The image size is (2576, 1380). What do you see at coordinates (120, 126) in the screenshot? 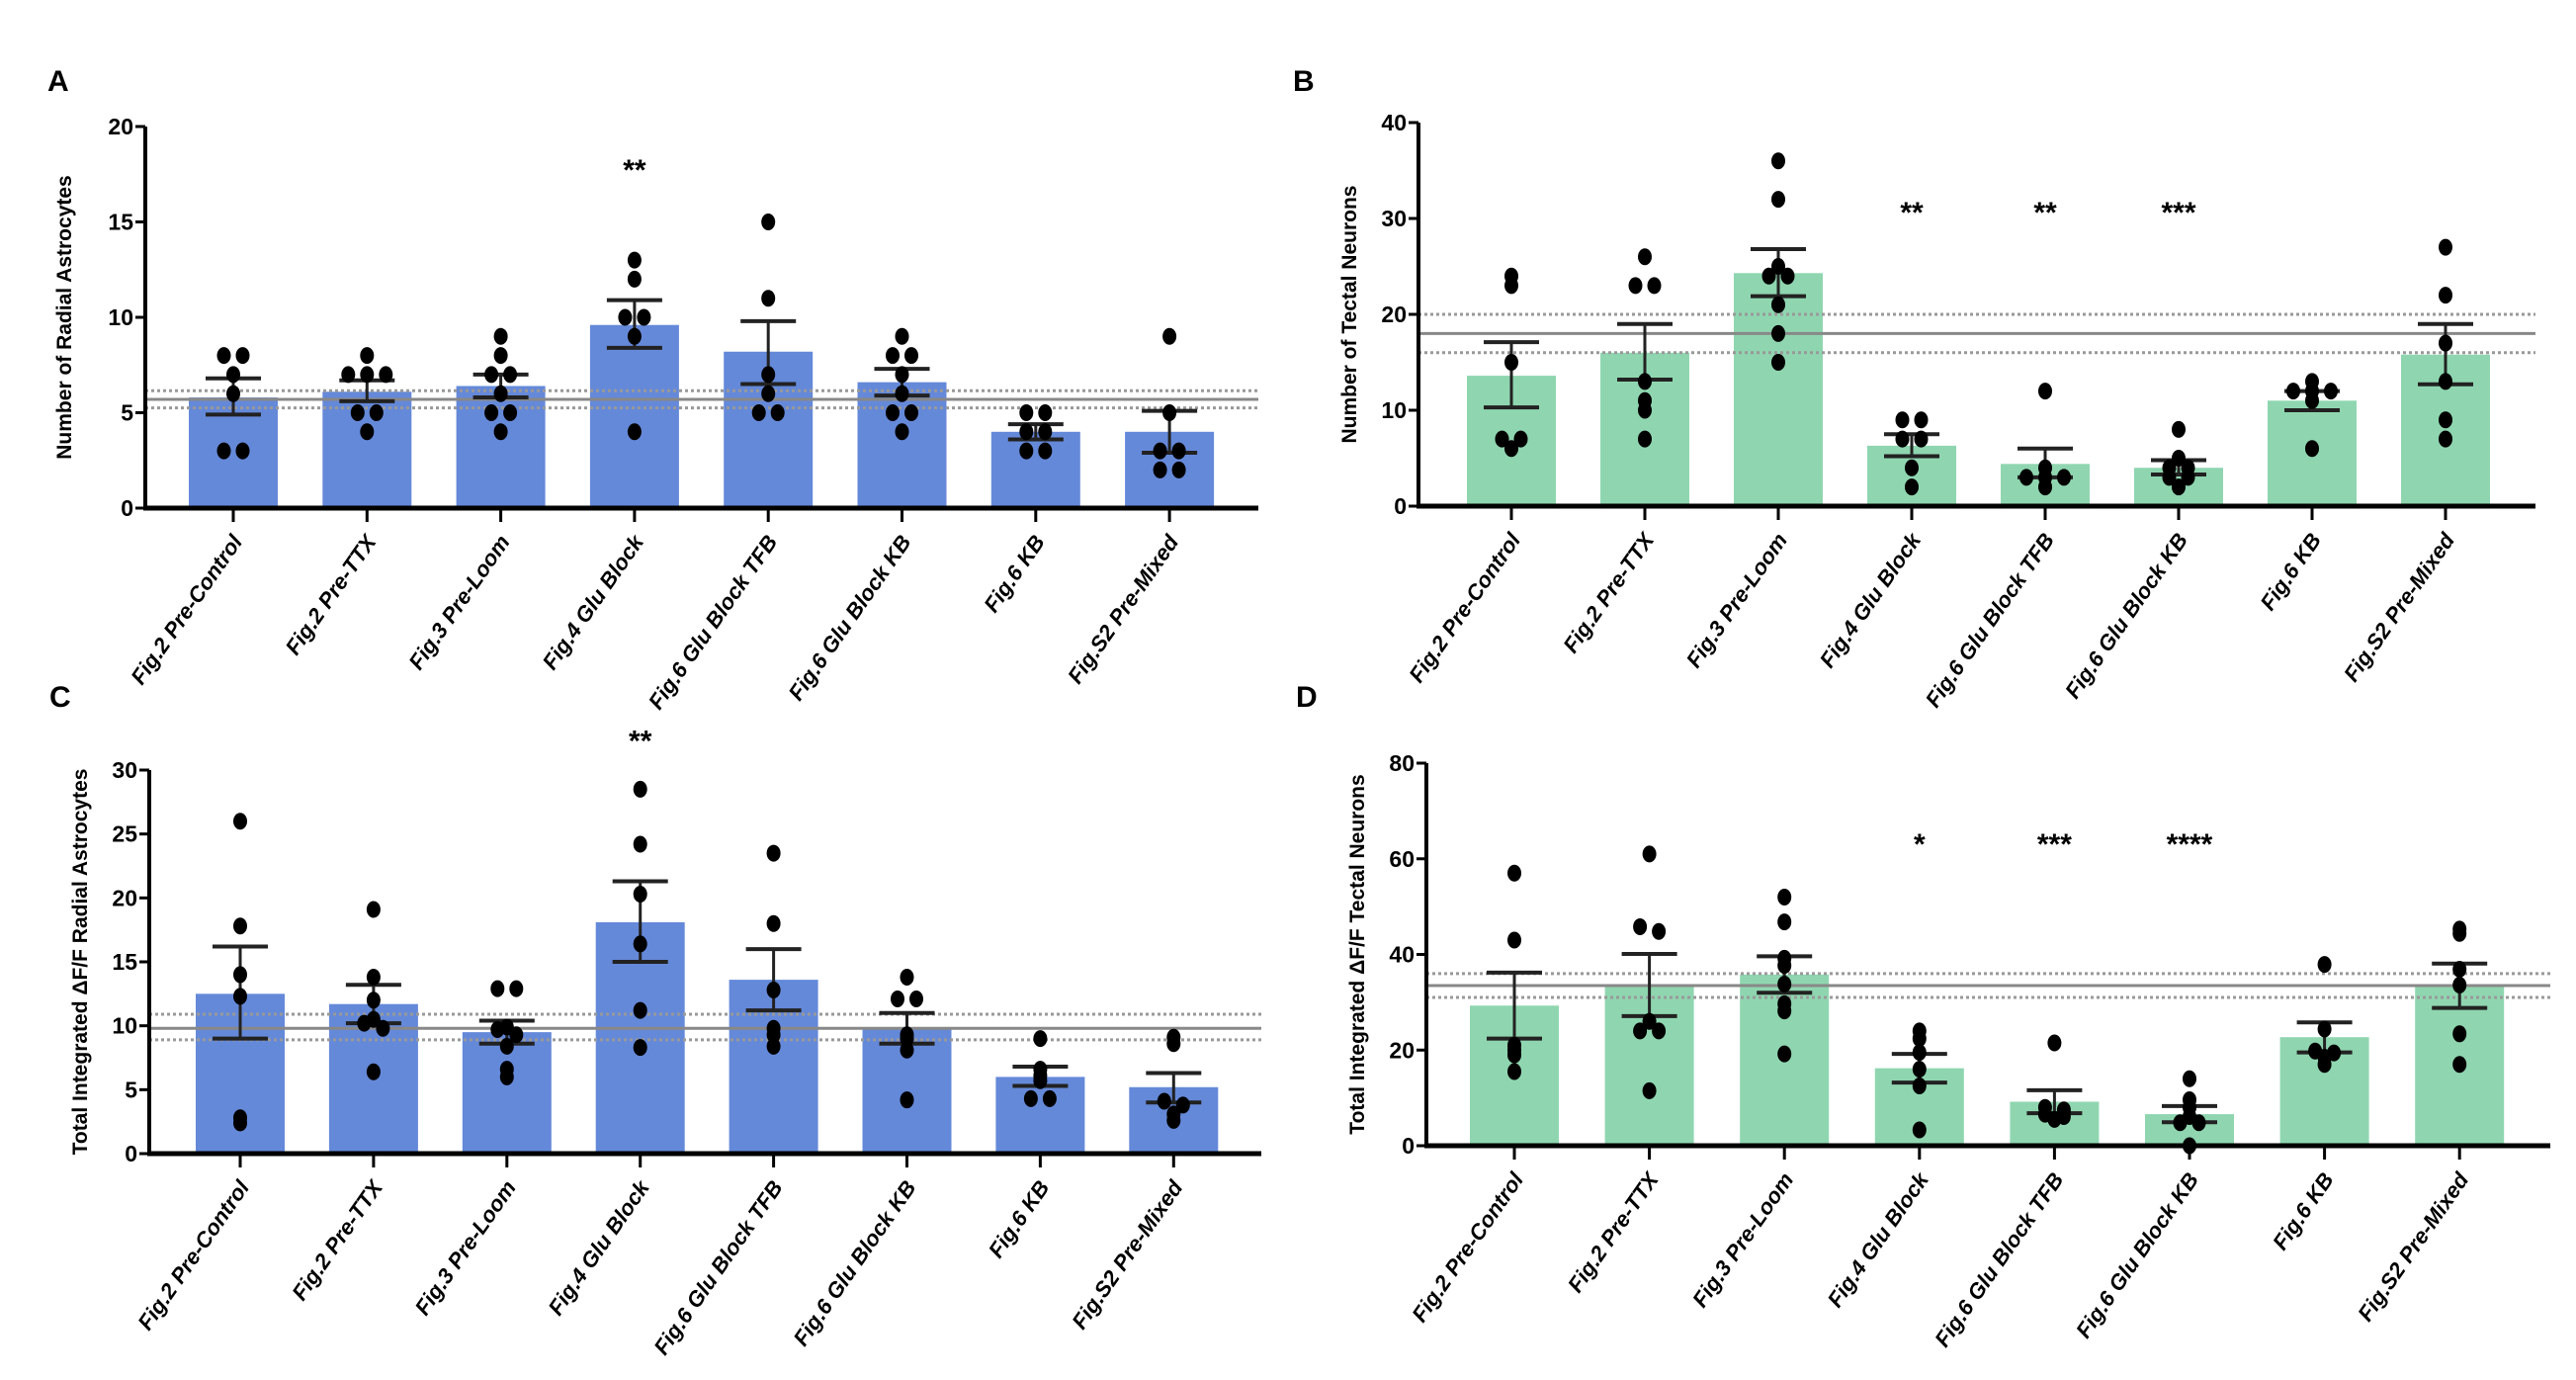
I see `y-tick-label: 20` at bounding box center [120, 126].